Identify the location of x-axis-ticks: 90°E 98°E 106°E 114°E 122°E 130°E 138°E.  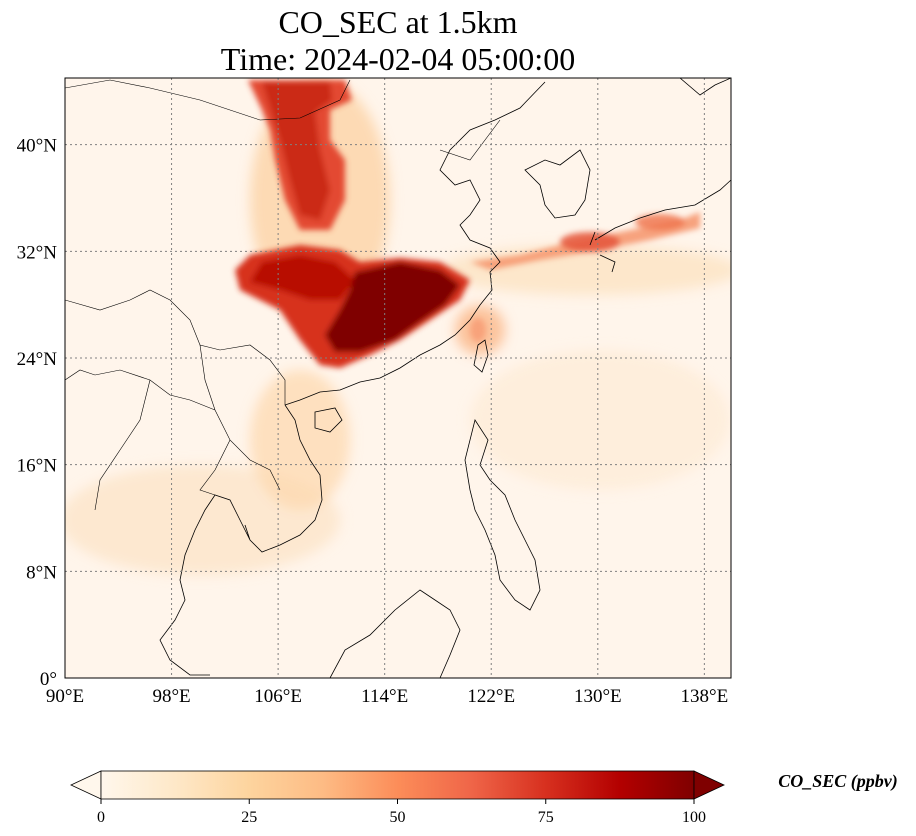
(387, 696).